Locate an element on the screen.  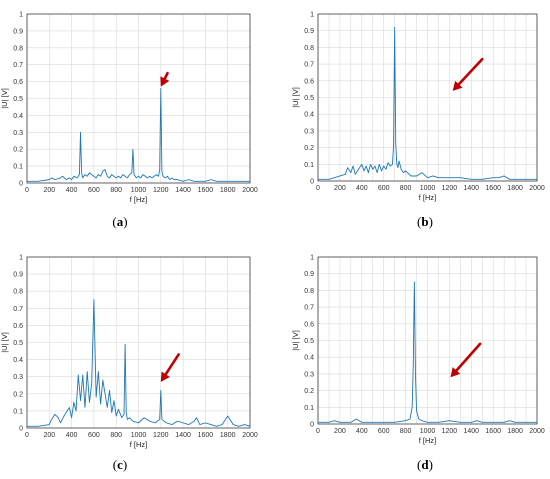
panel-label-letter: c is located at coordinates (120, 464).